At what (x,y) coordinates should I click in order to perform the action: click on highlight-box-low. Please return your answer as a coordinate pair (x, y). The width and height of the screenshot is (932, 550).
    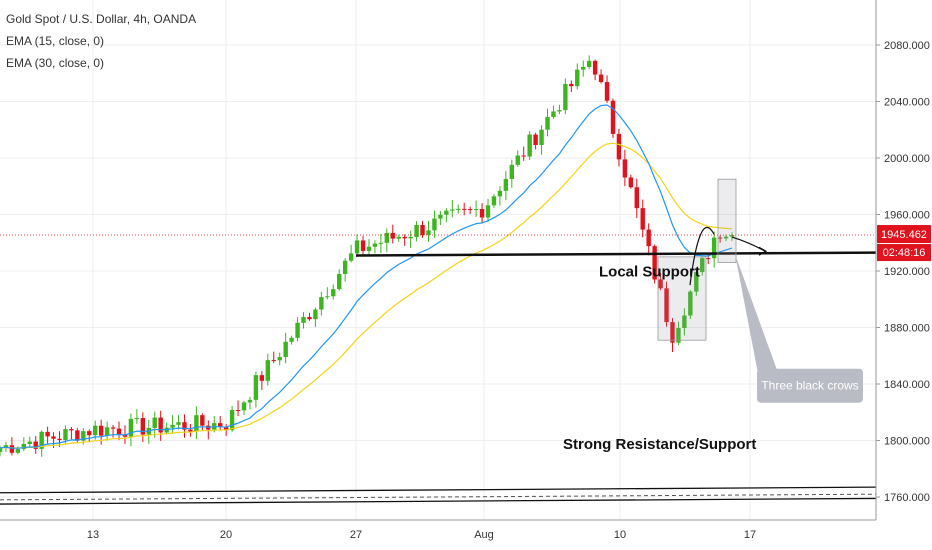
    Looking at the image, I should click on (682, 298).